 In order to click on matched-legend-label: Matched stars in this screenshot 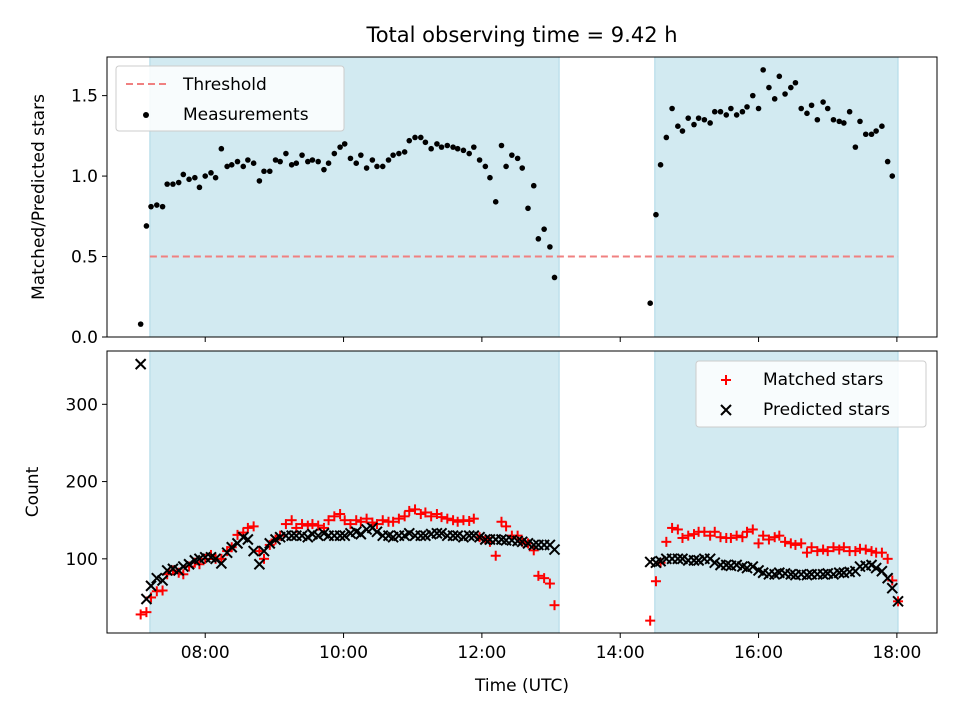, I will do `click(823, 380)`.